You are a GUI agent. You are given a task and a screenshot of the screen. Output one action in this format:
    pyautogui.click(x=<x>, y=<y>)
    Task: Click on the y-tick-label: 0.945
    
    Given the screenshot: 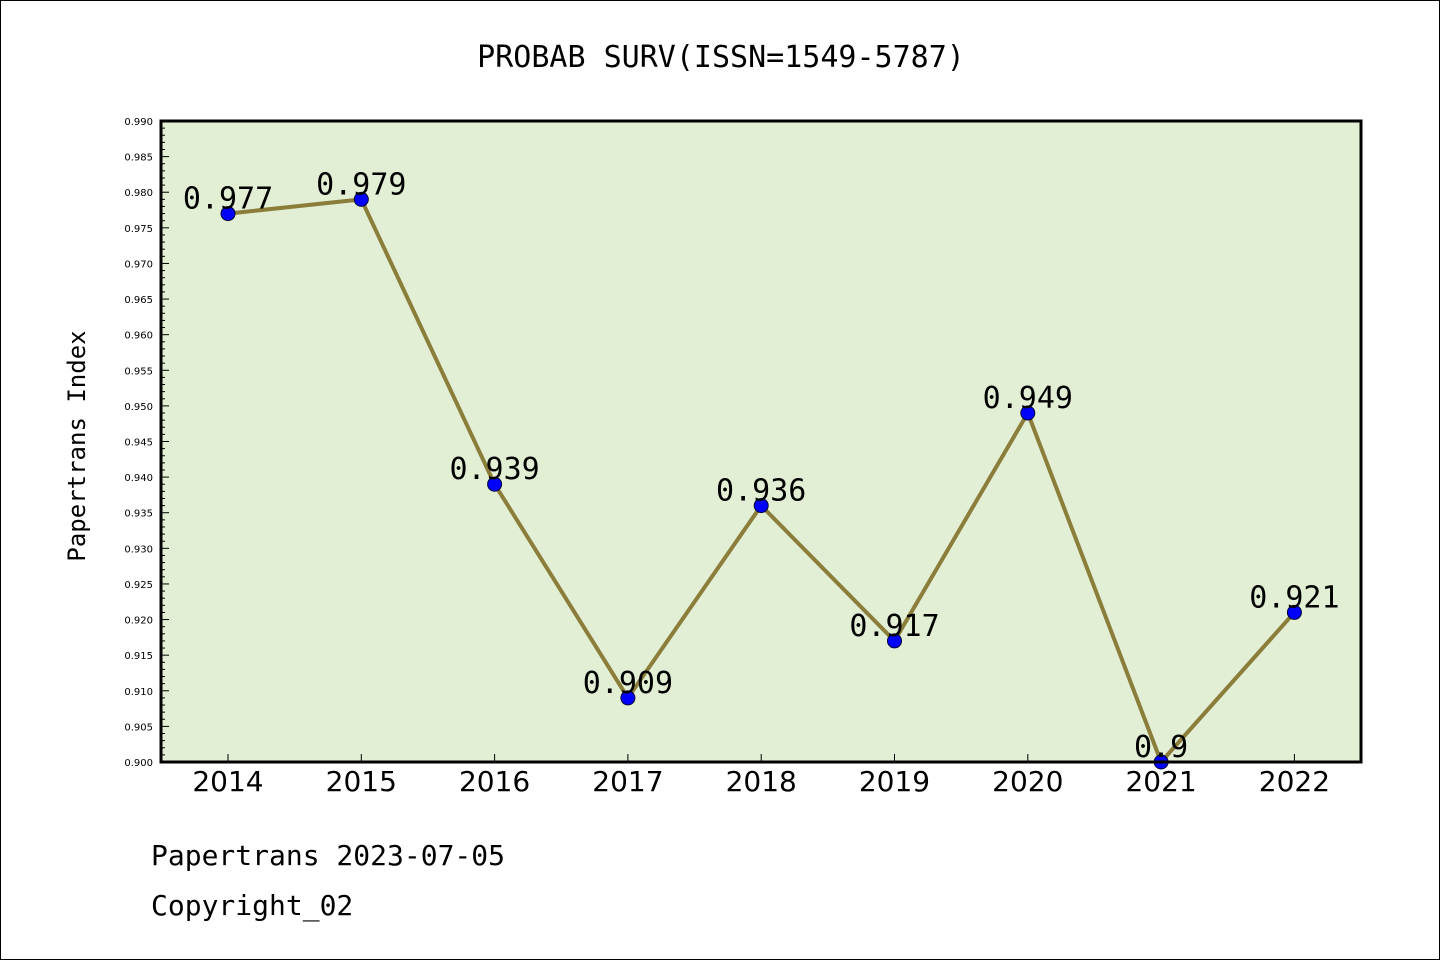 What is the action you would take?
    pyautogui.click(x=138, y=443)
    